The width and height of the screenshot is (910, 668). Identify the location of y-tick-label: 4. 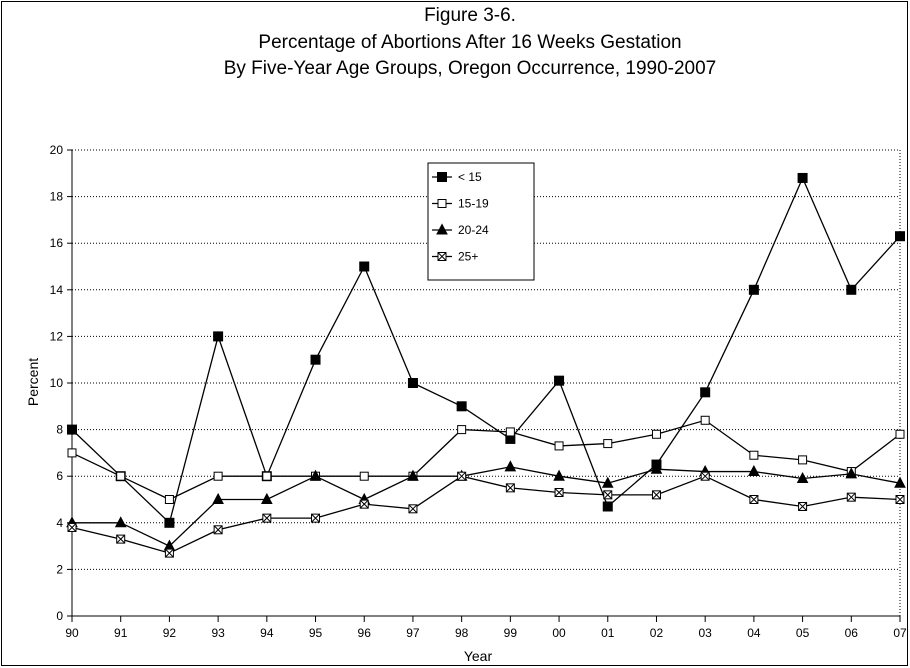
(59, 523).